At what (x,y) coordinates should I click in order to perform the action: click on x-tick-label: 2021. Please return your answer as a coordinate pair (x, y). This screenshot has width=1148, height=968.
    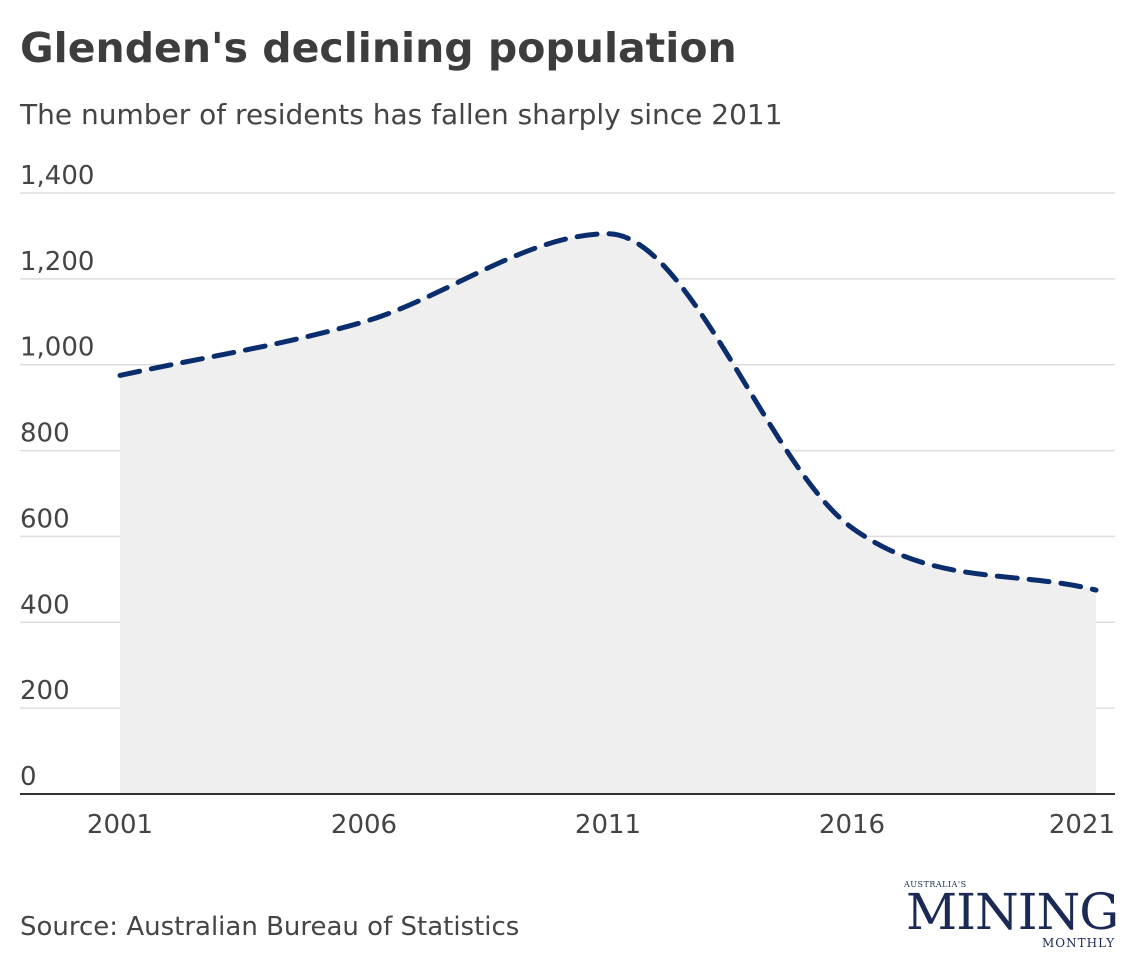
    Looking at the image, I should click on (1082, 825).